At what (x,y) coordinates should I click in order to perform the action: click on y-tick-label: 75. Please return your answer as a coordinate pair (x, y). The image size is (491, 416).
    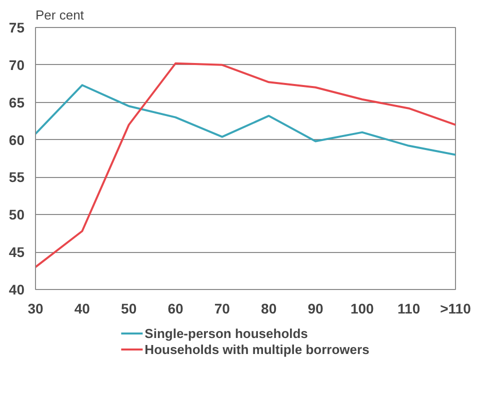
    Looking at the image, I should click on (16, 28).